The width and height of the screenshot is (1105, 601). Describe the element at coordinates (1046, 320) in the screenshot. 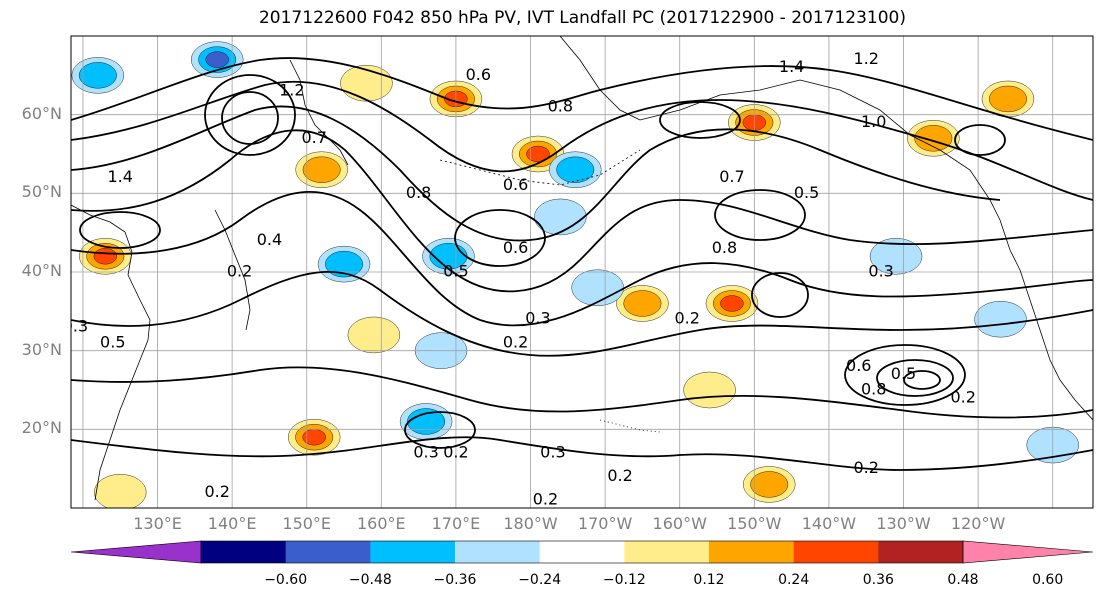

I see `coastline-north-america` at that location.